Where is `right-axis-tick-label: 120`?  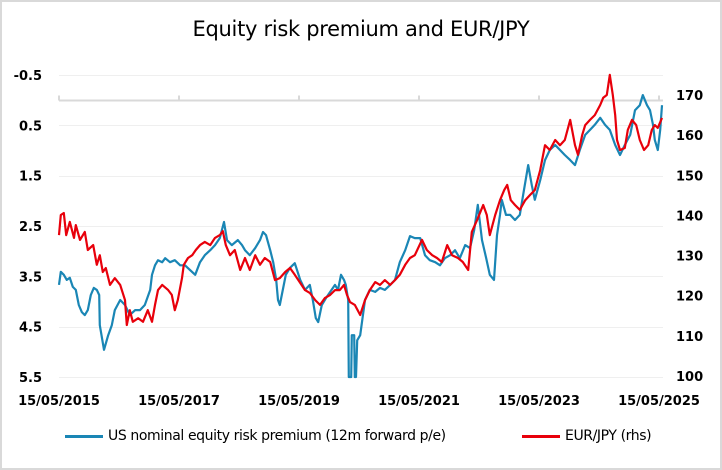 right-axis-tick-label: 120 is located at coordinates (689, 297).